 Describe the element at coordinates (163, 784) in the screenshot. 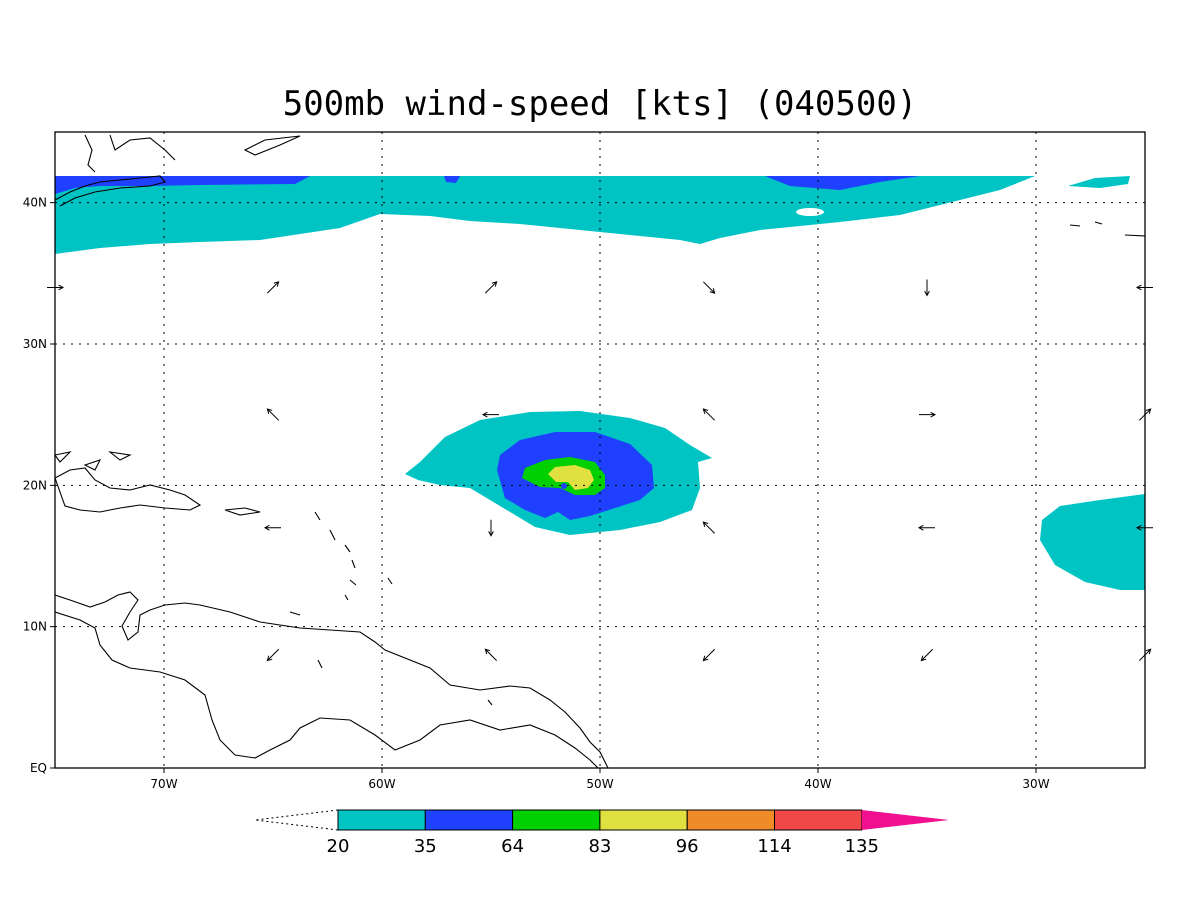

I see `x-tick-label: 70W` at that location.